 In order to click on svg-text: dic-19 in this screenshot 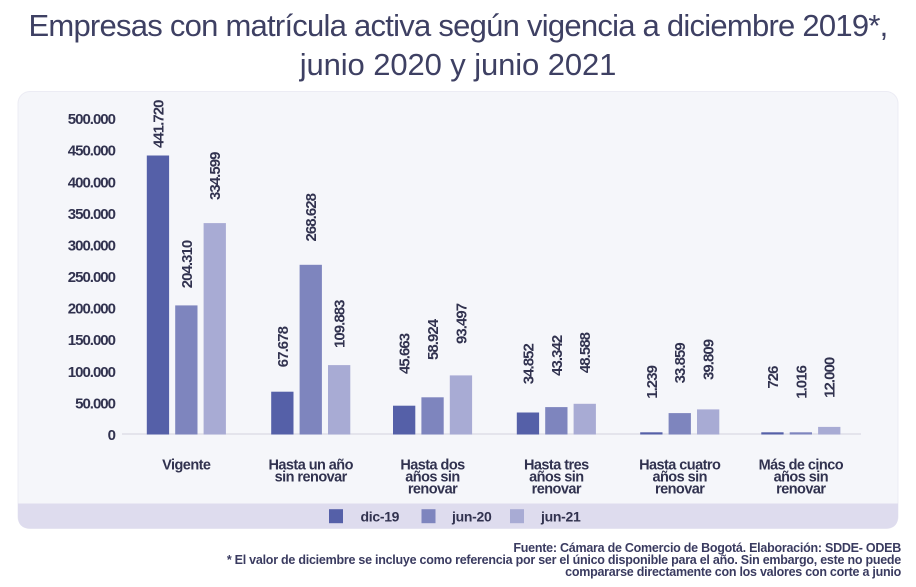, I will do `click(380, 516)`.